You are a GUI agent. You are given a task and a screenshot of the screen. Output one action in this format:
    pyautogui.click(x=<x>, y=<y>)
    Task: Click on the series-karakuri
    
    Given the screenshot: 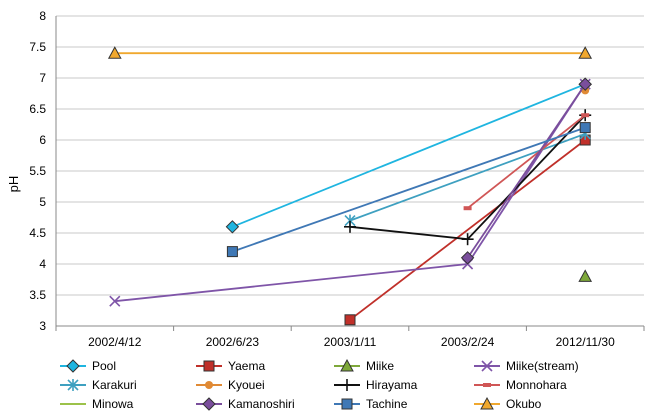 What is the action you would take?
    pyautogui.click(x=467, y=177)
    